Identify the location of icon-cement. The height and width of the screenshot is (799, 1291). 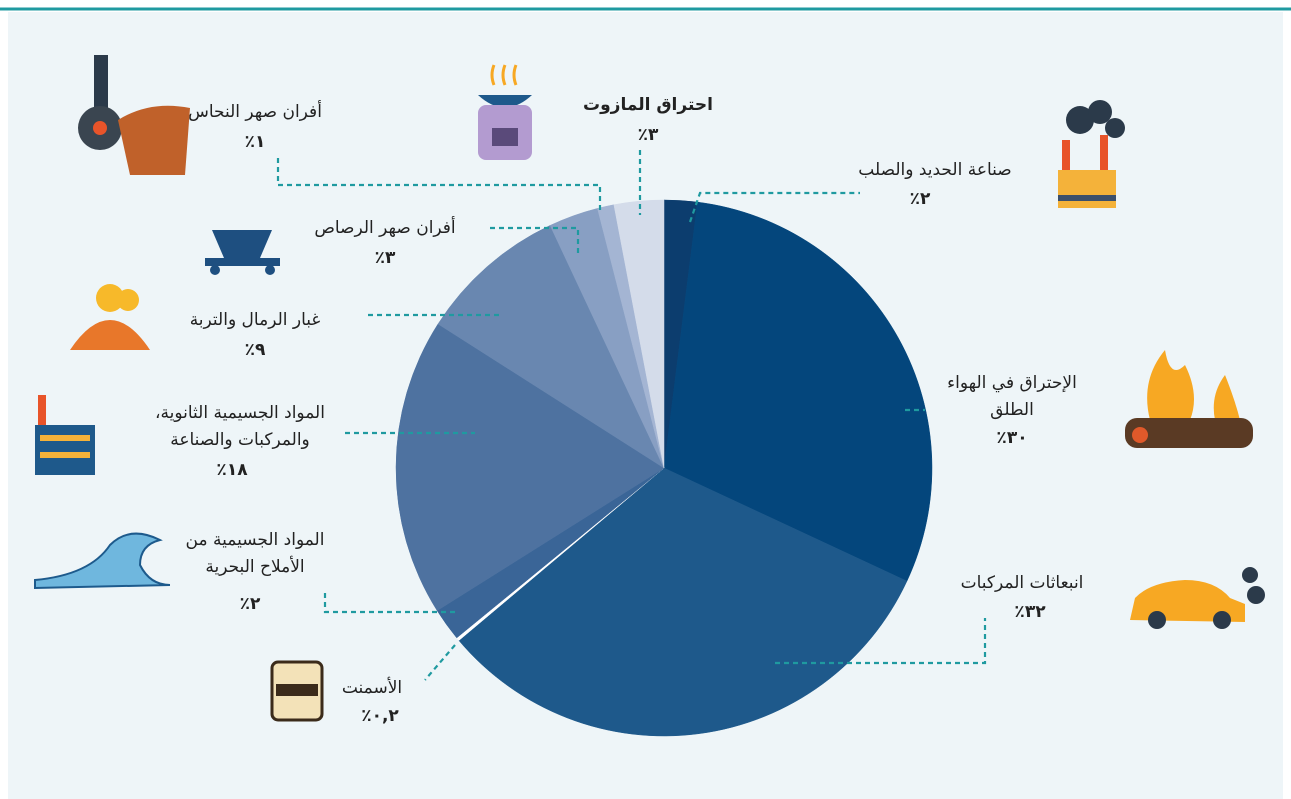
(297, 691).